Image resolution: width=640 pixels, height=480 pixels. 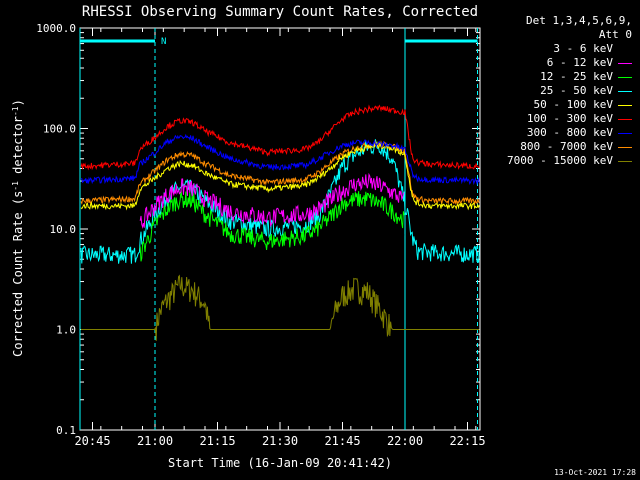 What do you see at coordinates (595, 472) in the screenshot?
I see `date-stamp: 13-Oct-2021 17:28` at bounding box center [595, 472].